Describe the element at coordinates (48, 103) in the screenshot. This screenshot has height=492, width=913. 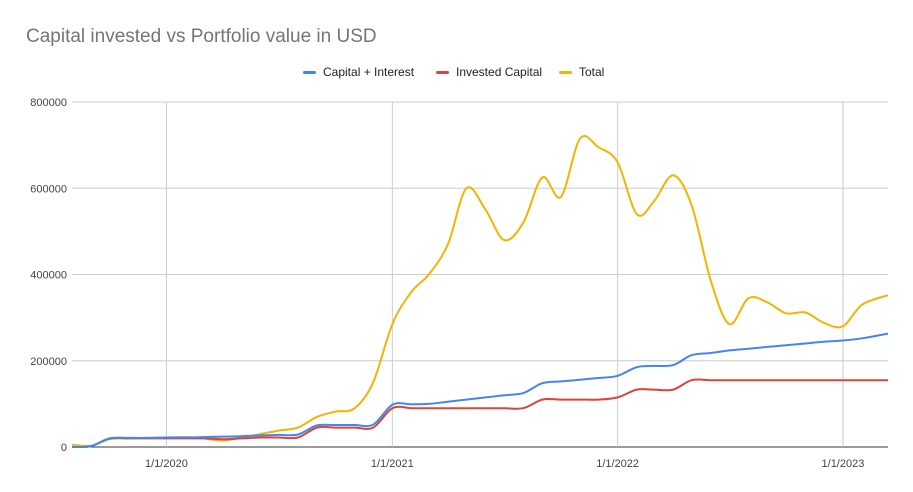
I see `y-tick-label: 800000` at that location.